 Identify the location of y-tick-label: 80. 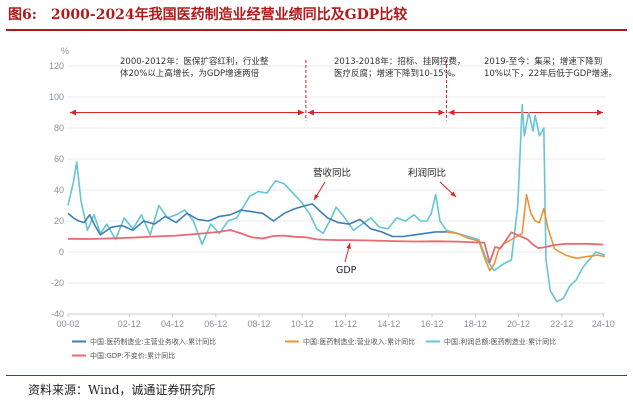
(59, 128).